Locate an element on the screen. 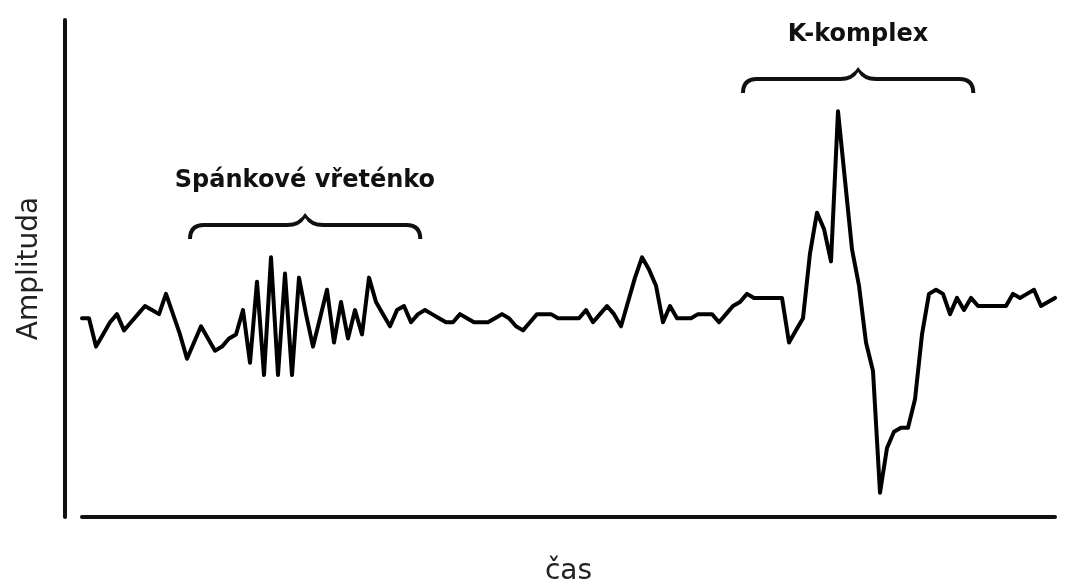 The width and height of the screenshot is (1087, 588). y-axis-title: Amplituda is located at coordinates (27, 268).